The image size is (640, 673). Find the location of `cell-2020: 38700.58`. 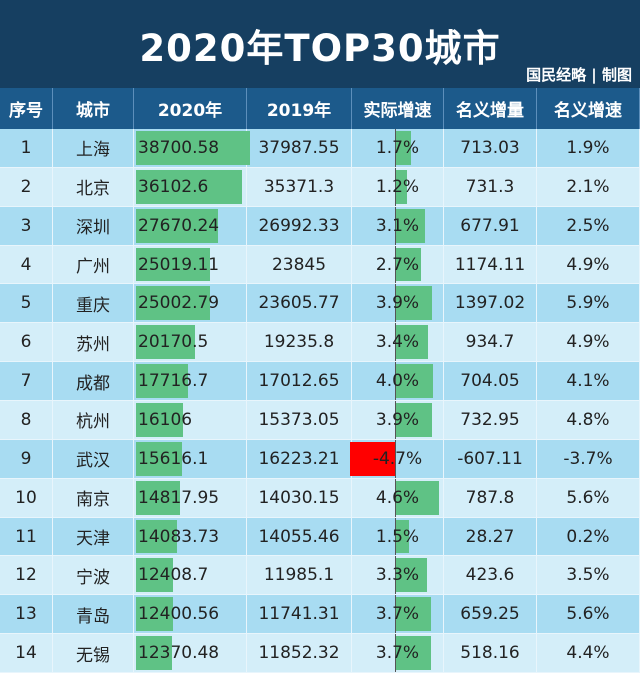

cell-2020: 38700.58 is located at coordinates (192, 148).